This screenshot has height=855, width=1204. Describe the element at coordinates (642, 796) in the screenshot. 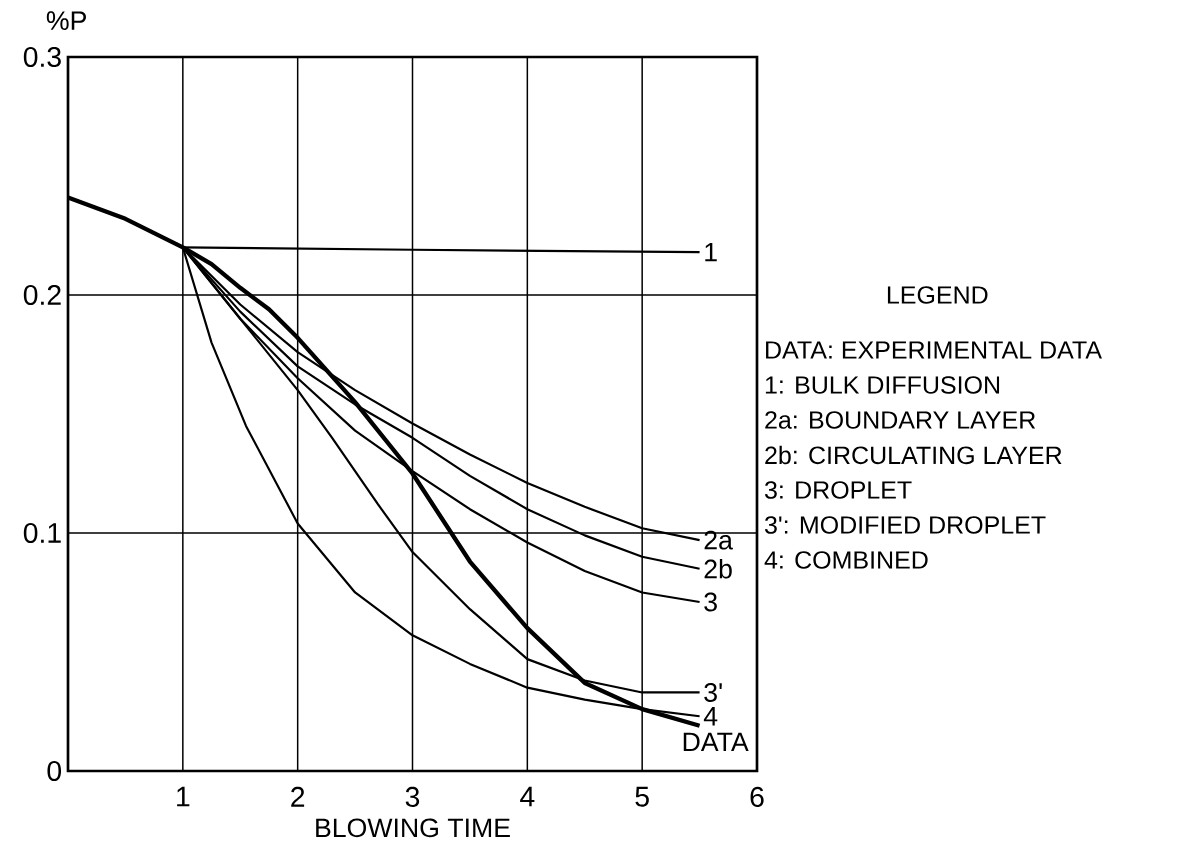

I see `x-tick-label: 5` at that location.